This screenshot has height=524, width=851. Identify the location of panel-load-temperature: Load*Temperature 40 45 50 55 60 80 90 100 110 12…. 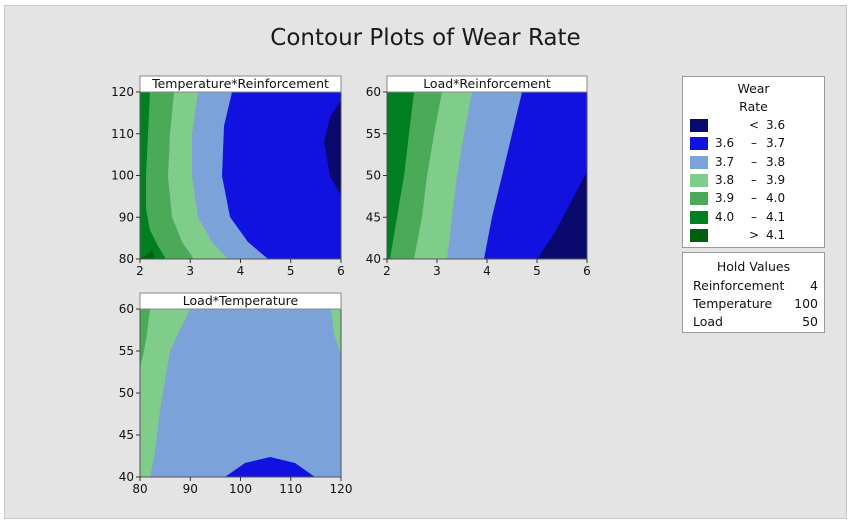
(235, 394).